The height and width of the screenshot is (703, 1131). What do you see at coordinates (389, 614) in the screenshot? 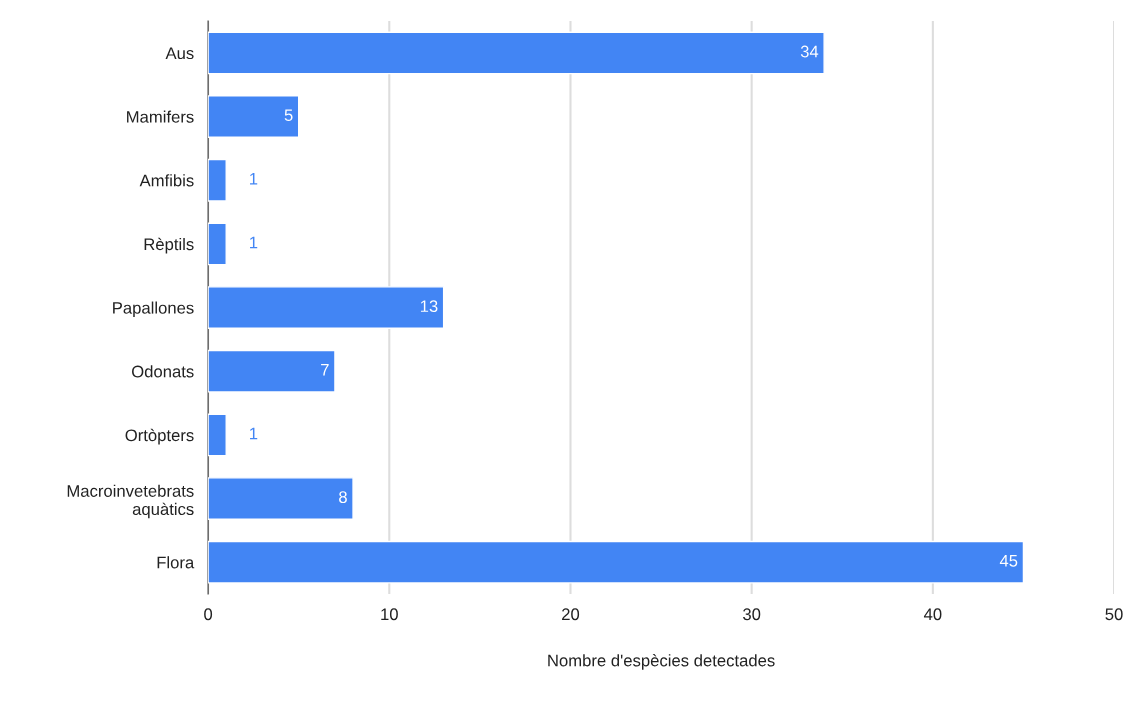
I see `x-tick-label: 10` at bounding box center [389, 614].